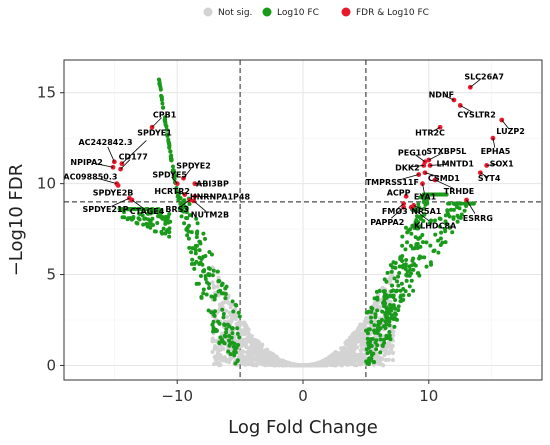  I want to click on gene-label: EPHA5, so click(496, 151).